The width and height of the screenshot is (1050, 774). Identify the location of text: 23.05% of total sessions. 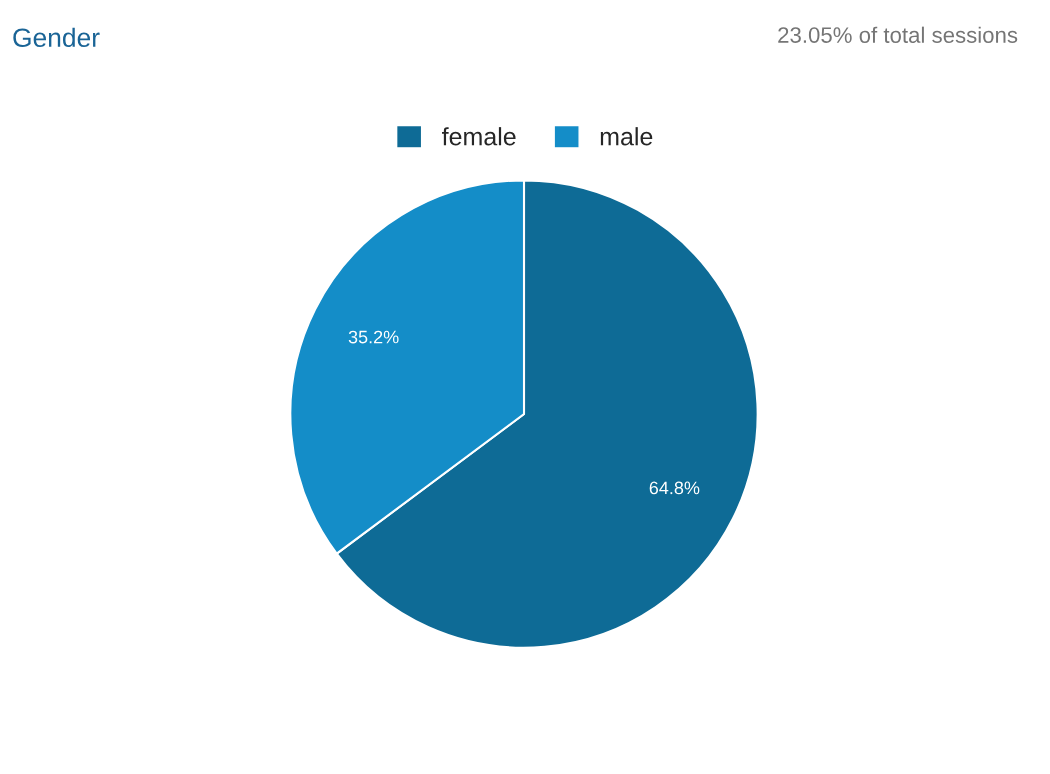
(898, 34).